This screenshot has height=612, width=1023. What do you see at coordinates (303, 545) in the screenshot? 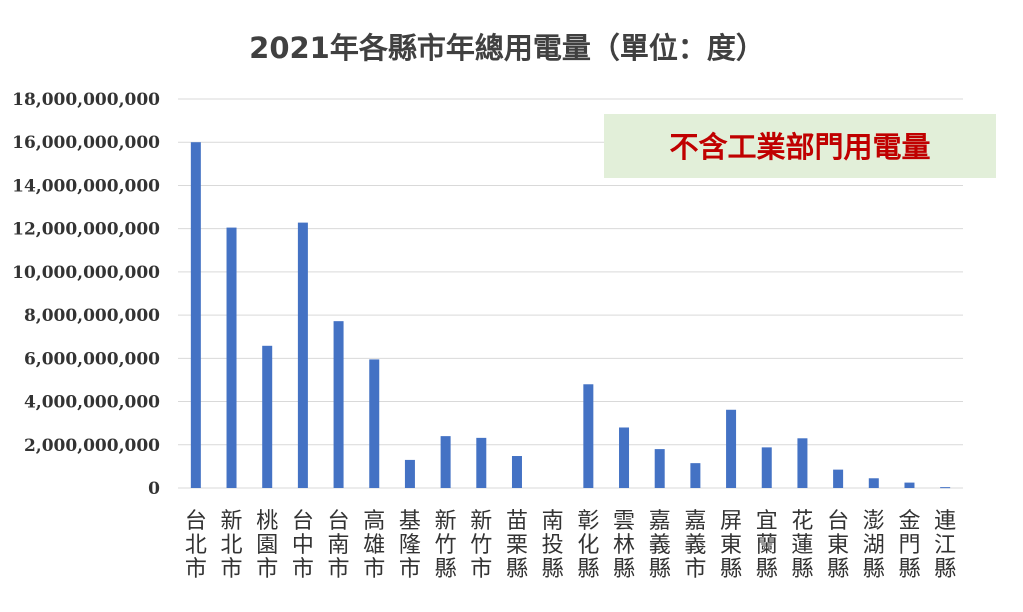
I see `x-tick-label: 台中市` at bounding box center [303, 545].